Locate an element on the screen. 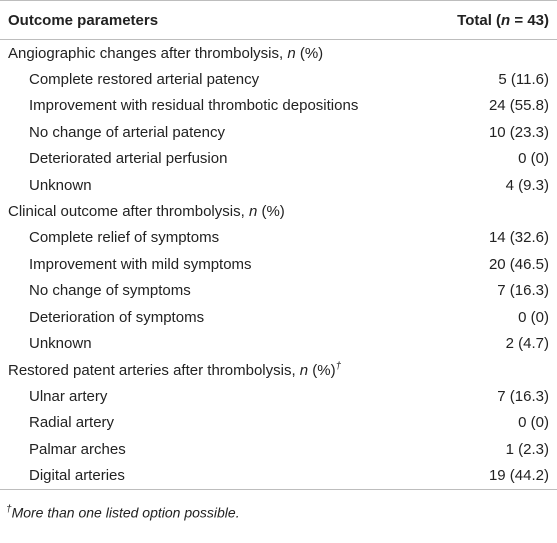 The image size is (557, 543). item-row: No change of symptoms 7 (16.3) is located at coordinates (278, 291).